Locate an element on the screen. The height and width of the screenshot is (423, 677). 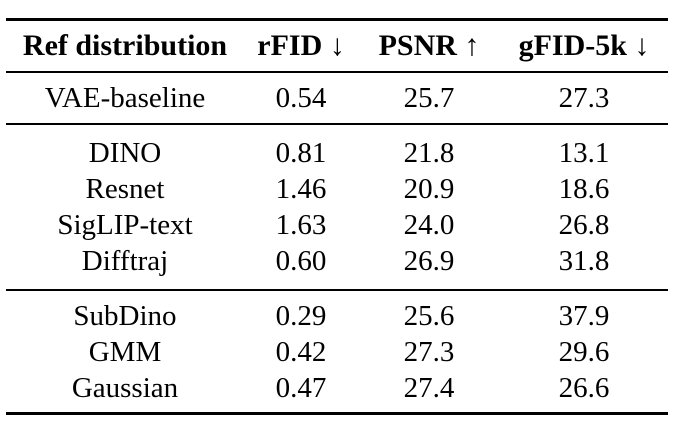
cell-psnr: 21.8 is located at coordinates (429, 152).